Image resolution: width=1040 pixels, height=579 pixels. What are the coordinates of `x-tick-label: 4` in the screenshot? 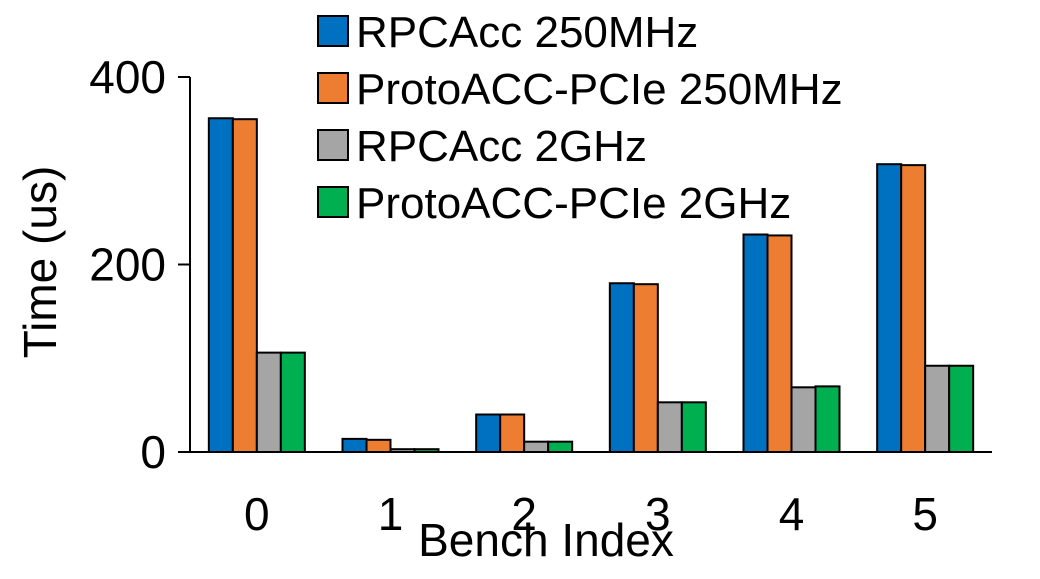 It's located at (792, 514).